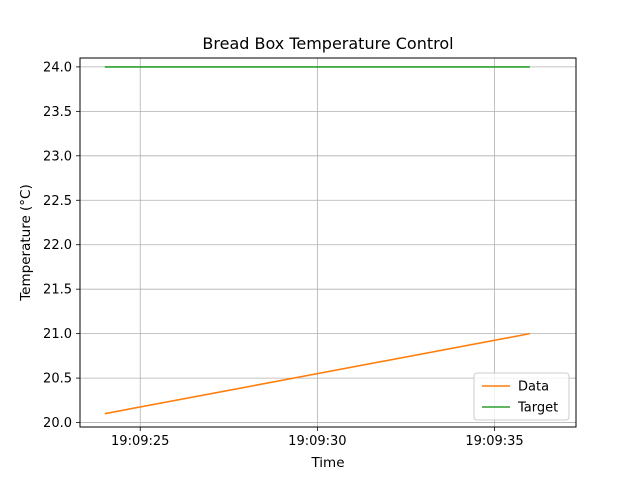 Image resolution: width=640 pixels, height=480 pixels. I want to click on series-line-data, so click(317, 373).